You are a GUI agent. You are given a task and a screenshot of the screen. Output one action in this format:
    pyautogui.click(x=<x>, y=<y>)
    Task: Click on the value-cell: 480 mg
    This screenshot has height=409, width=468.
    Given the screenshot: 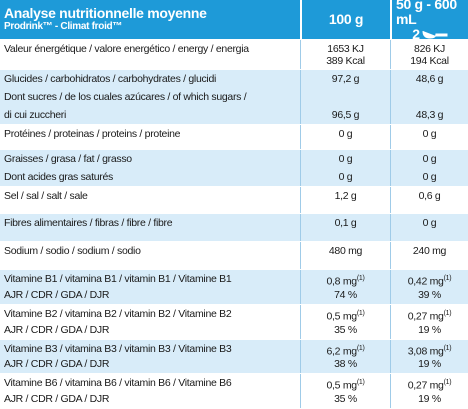 What is the action you would take?
    pyautogui.click(x=345, y=255)
    